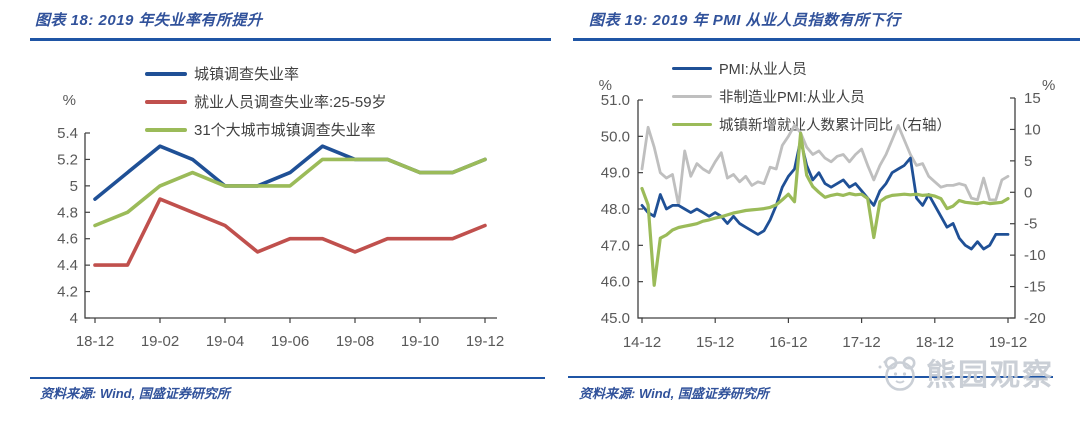 This screenshot has width=1080, height=425. What do you see at coordinates (811, 68) in the screenshot?
I see `legend-item: PMI:从业人员` at bounding box center [811, 68].